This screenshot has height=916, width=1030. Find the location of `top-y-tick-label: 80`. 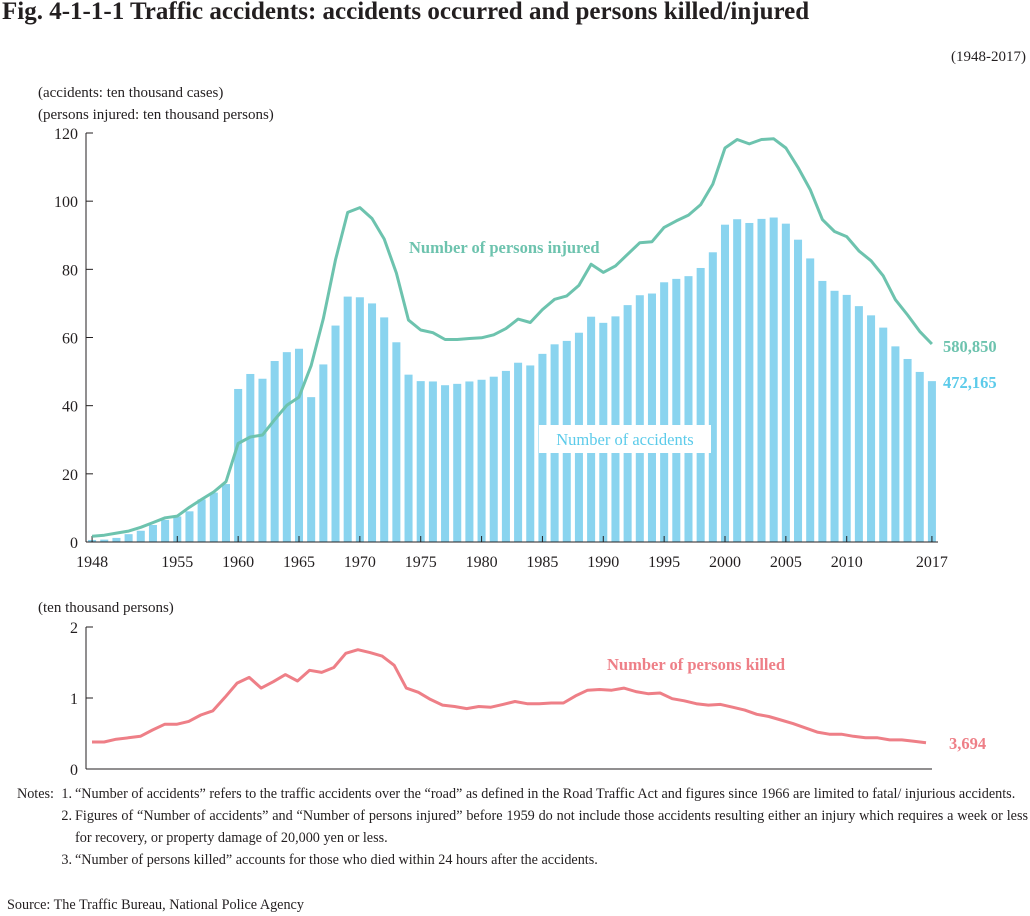

top-y-tick-label: 80 is located at coordinates (70, 270).